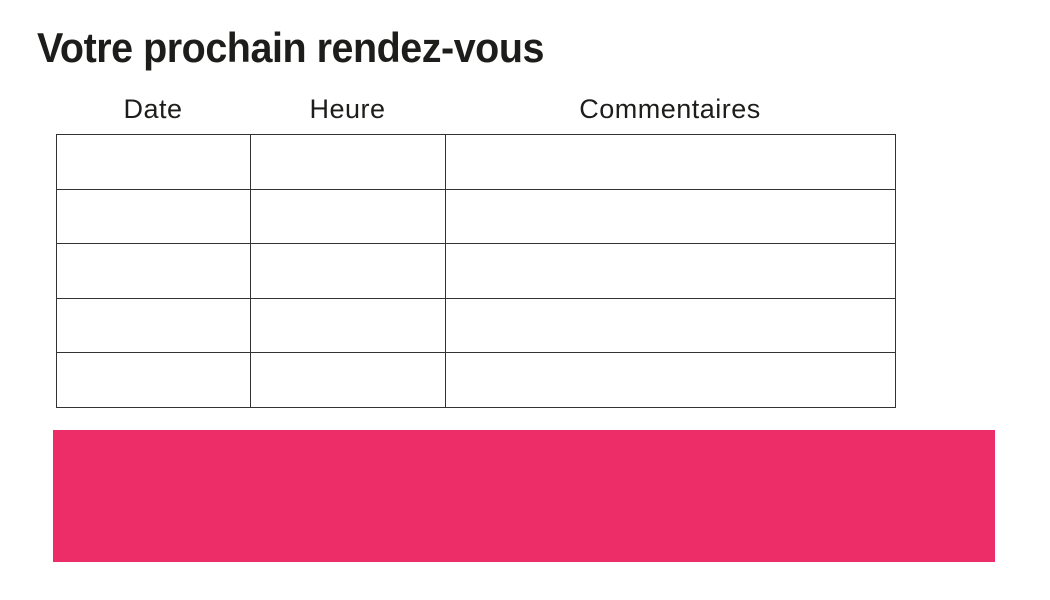  What do you see at coordinates (670, 109) in the screenshot?
I see `column-header-commentaires: Commentaires` at bounding box center [670, 109].